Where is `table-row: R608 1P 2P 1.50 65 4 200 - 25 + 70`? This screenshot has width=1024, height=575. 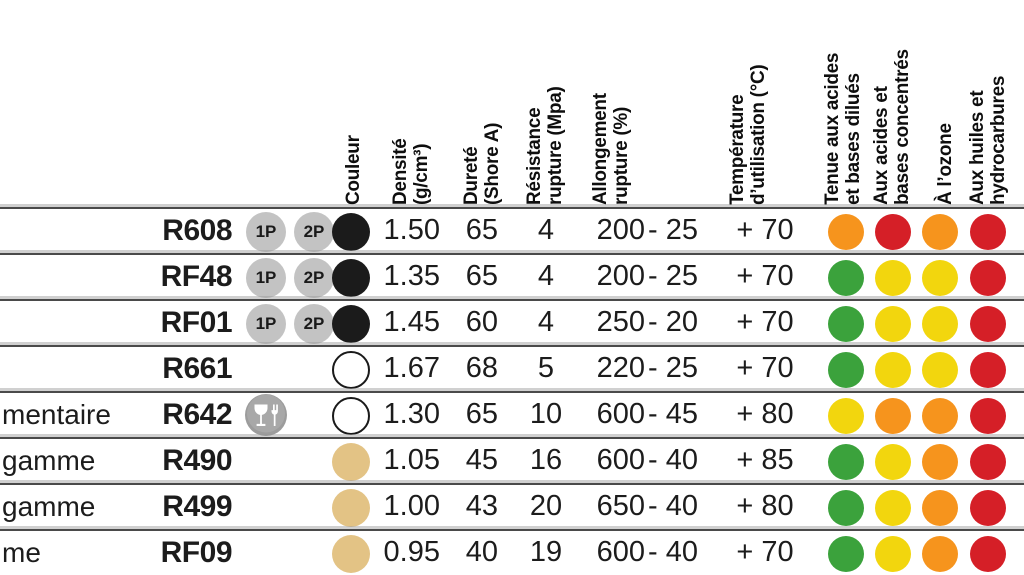
table-row: R608 1P 2P 1.50 65 4 200 - 25 + 70 is located at coordinates (512, 230).